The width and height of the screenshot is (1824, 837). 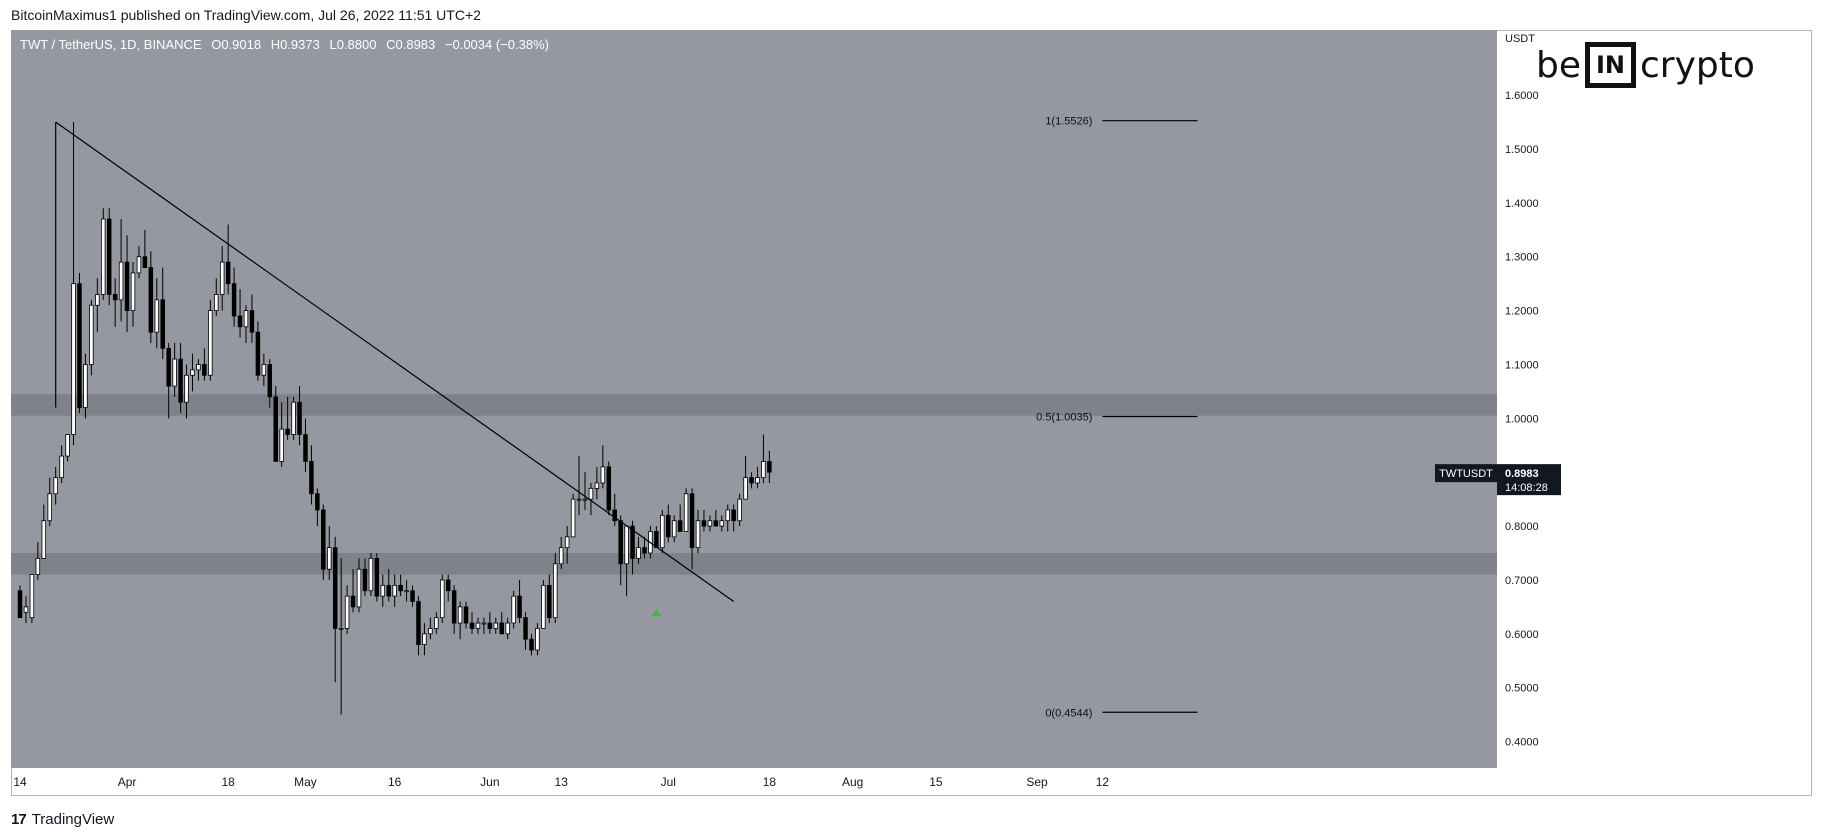 I want to click on price-tag-value: 0.8983, so click(x=1522, y=474).